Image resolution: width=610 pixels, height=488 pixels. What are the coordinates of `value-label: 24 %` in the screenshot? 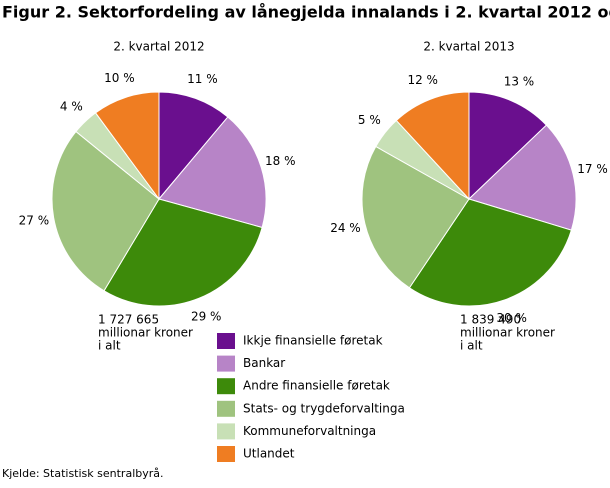 It's located at (345, 228).